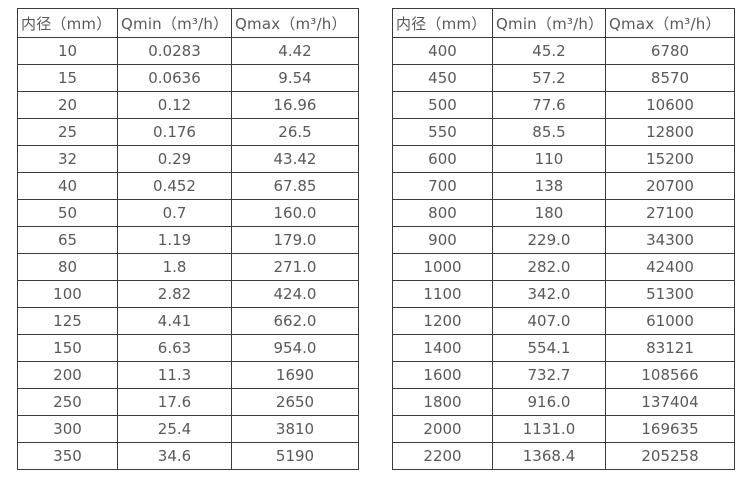 The image size is (750, 483). What do you see at coordinates (670, 51) in the screenshot?
I see `table-cell: 6780` at bounding box center [670, 51].